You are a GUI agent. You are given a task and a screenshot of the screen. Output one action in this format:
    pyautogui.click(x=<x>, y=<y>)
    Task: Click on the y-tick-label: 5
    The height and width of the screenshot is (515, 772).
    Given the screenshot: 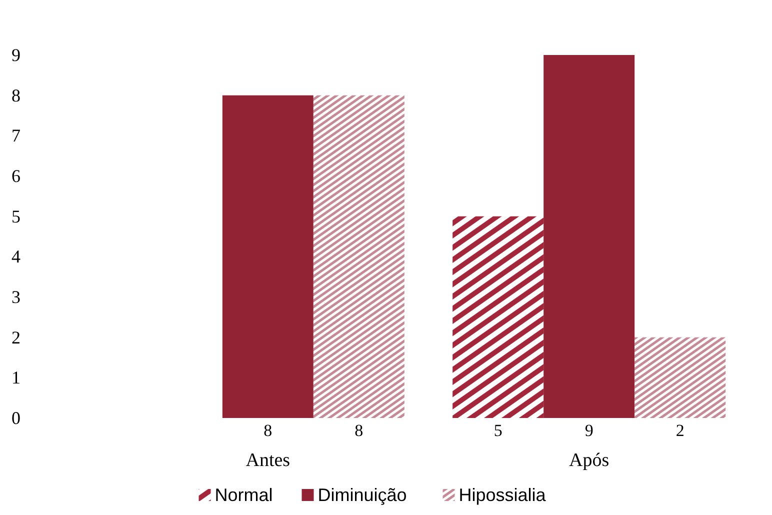 What is the action you would take?
    pyautogui.click(x=16, y=216)
    